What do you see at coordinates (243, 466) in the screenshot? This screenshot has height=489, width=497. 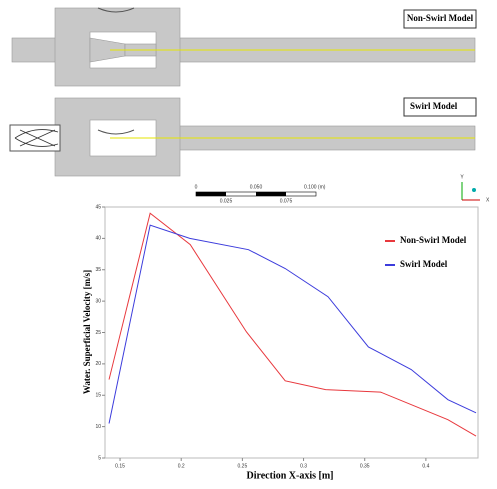 I see `x-tick-label: 0.25` at bounding box center [243, 466].